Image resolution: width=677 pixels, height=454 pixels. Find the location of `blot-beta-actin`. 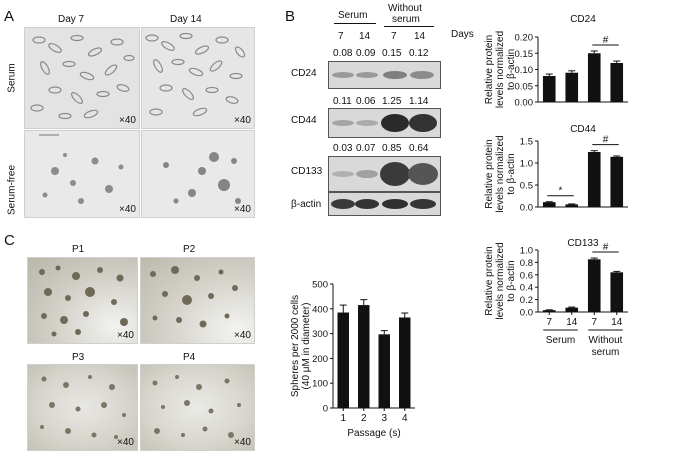

blot-beta-actin is located at coordinates (384, 204).